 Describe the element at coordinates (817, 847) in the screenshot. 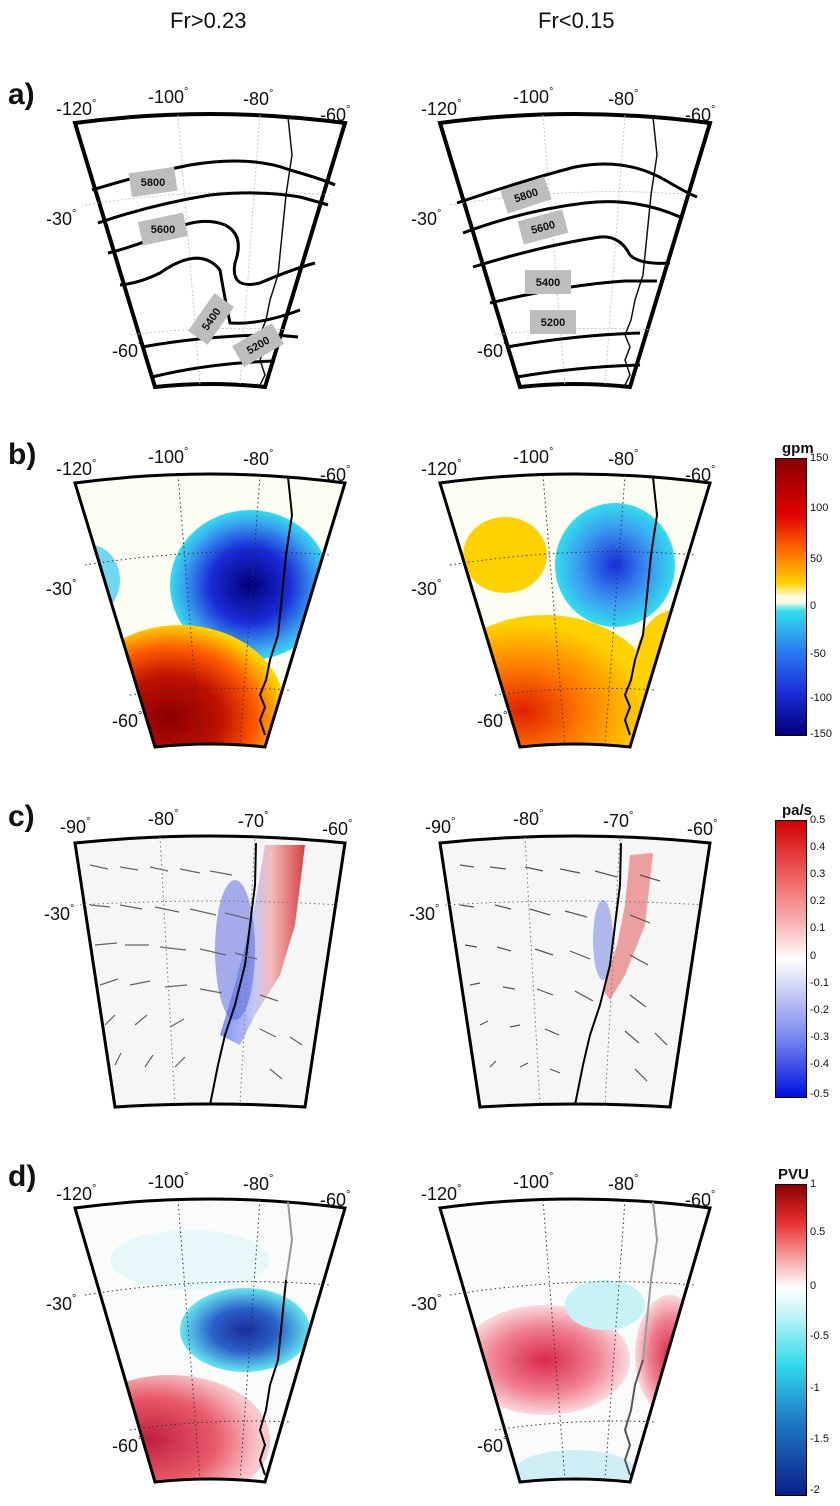

I see `colorbar-c-tick: 0.4` at that location.